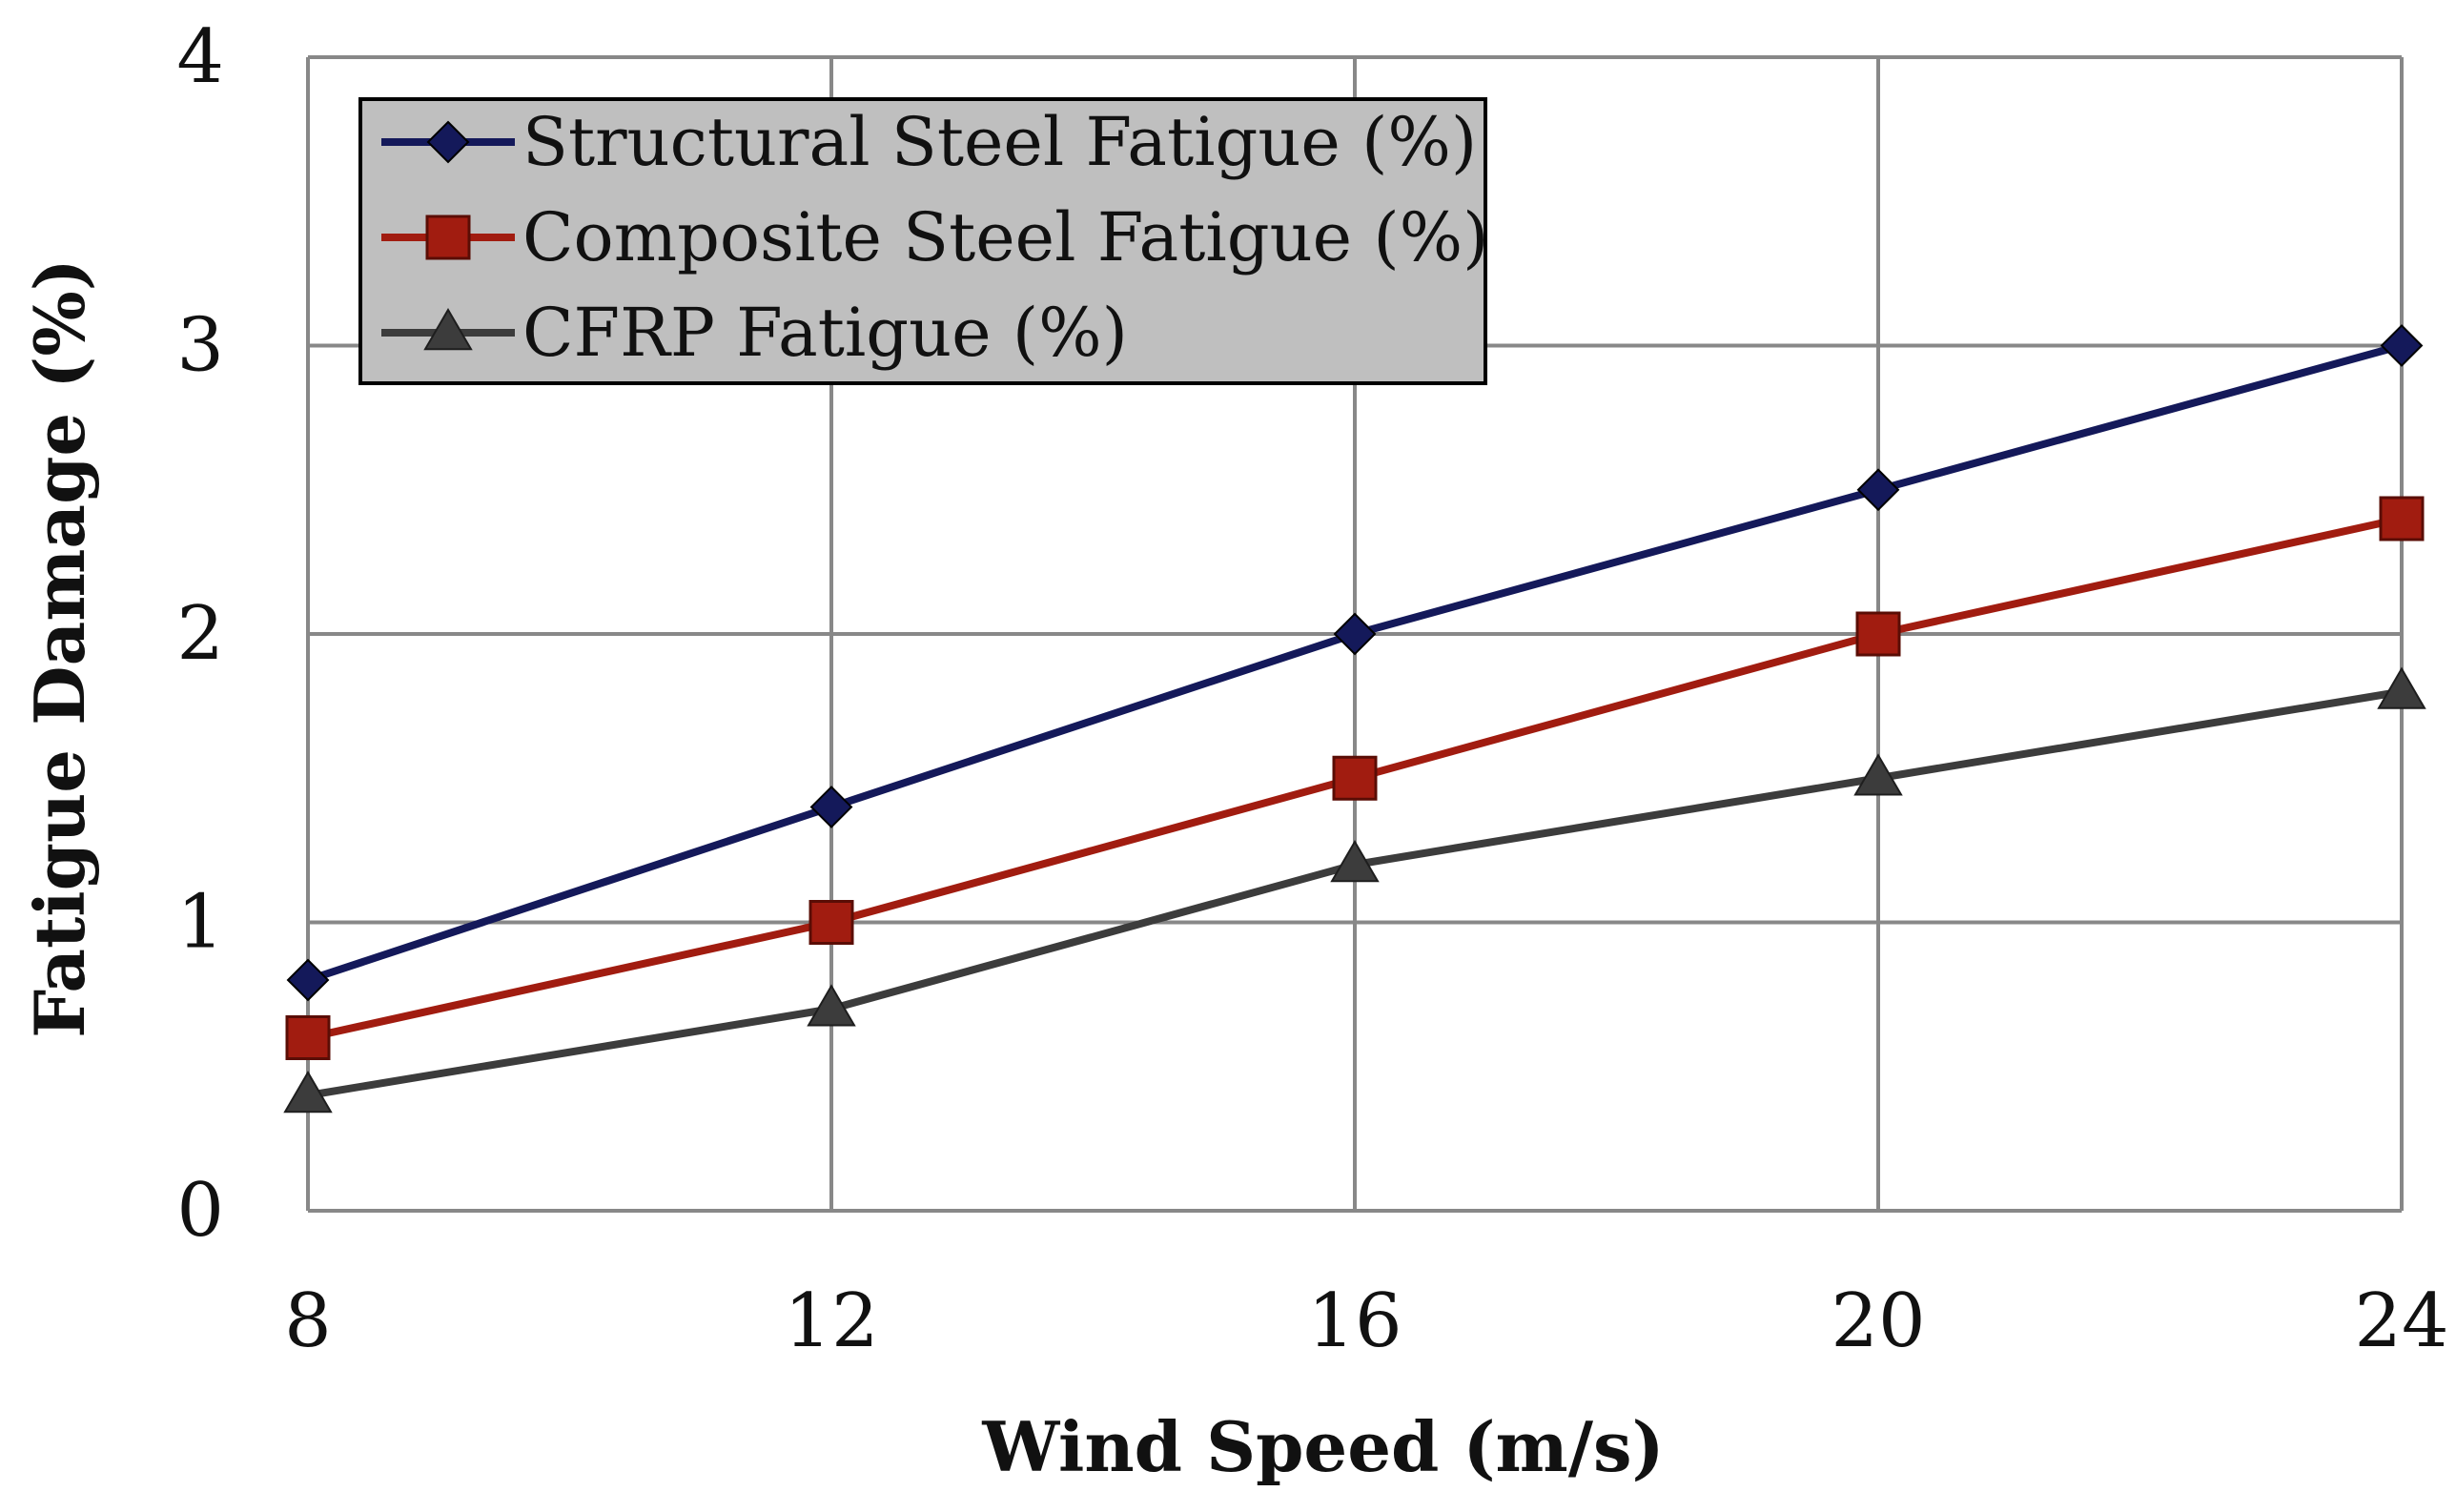 The image size is (2456, 1512). What do you see at coordinates (2401, 1321) in the screenshot?
I see `x-tick-label: 24` at bounding box center [2401, 1321].